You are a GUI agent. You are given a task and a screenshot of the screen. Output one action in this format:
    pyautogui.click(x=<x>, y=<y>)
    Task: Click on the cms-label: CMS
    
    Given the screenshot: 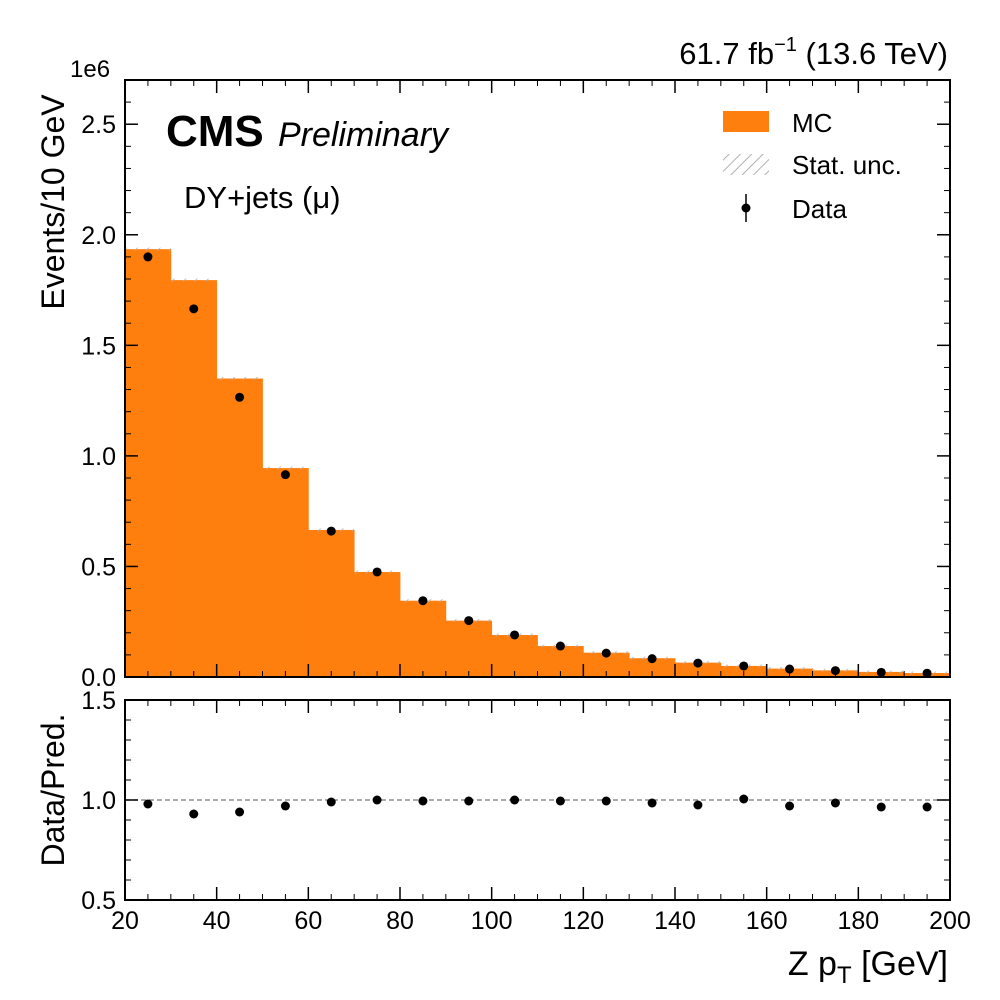 What is the action you would take?
    pyautogui.click(x=215, y=131)
    